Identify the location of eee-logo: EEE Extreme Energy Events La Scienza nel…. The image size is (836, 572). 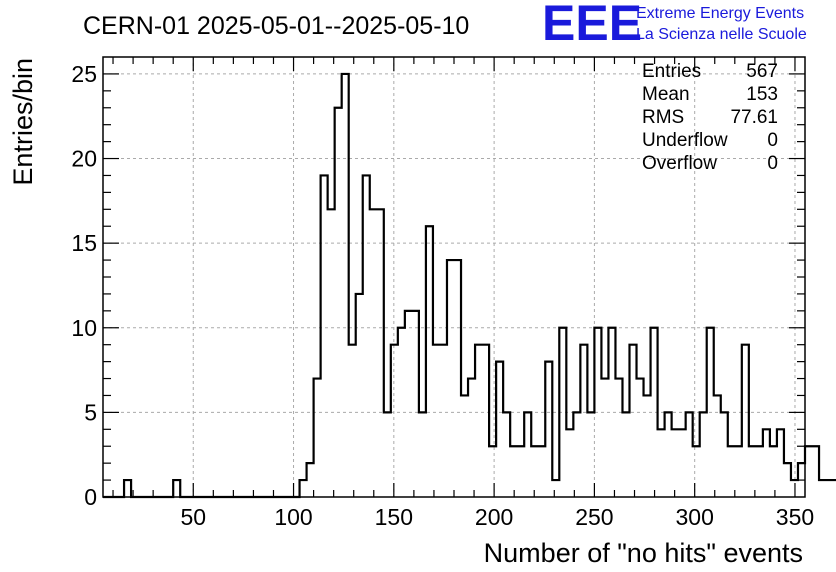
(674, 25).